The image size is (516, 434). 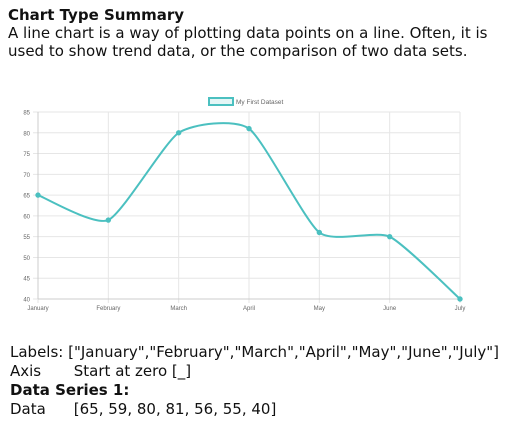 I want to click on y-tick-label: 45, so click(x=26, y=280).